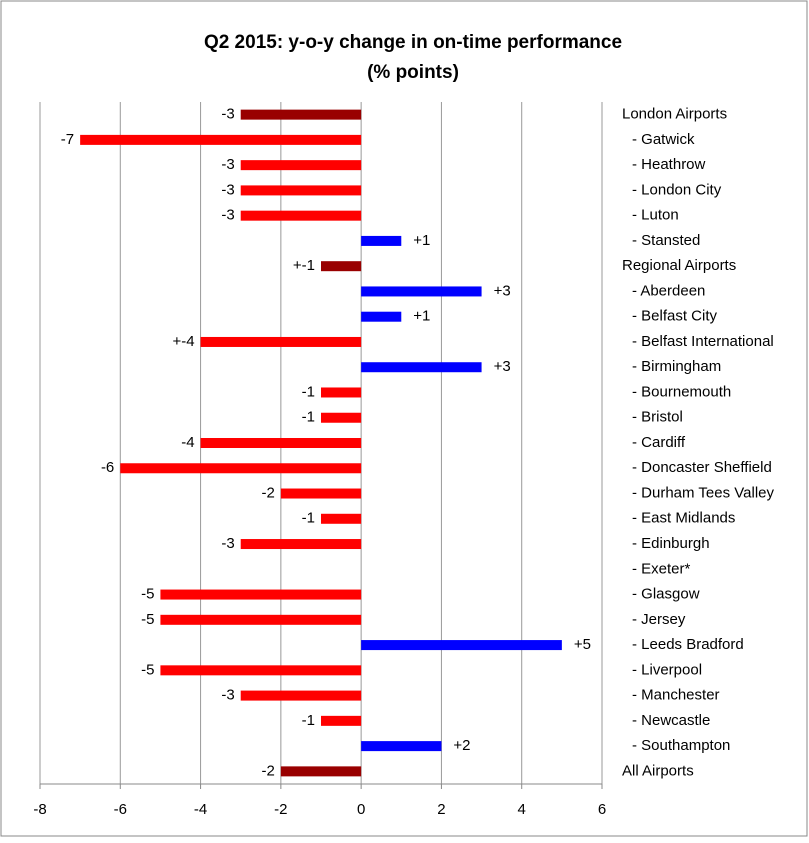 The image size is (809, 843). I want to click on category-label: - East Midlands, so click(683, 518).